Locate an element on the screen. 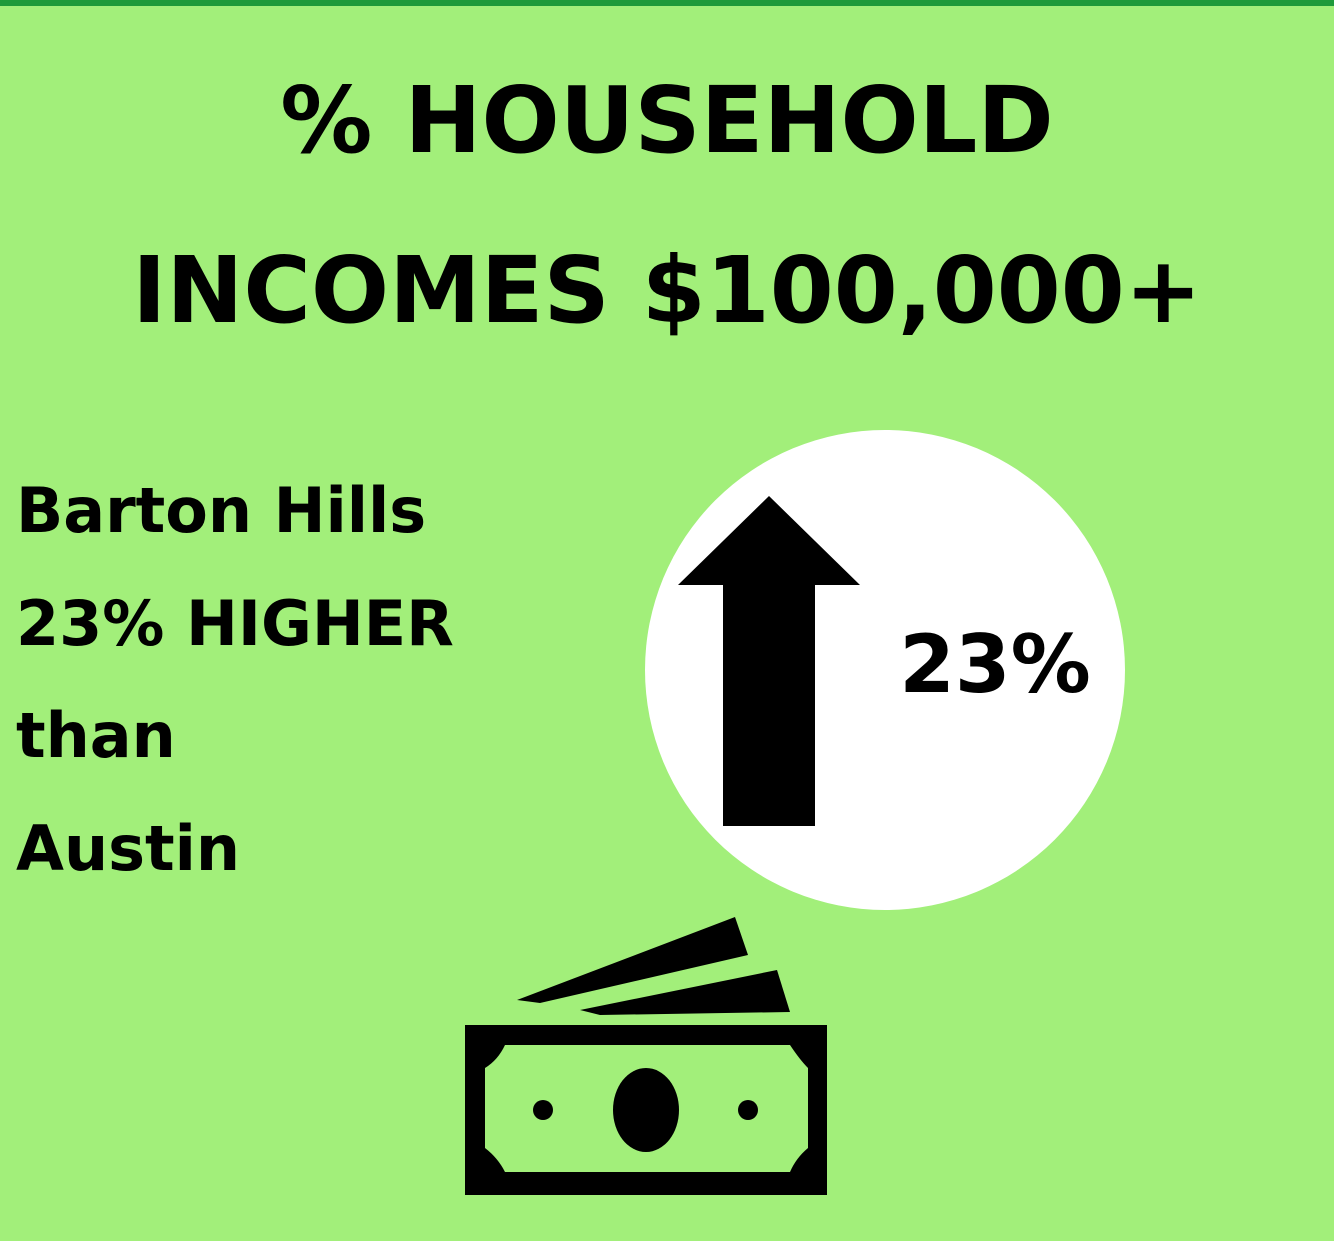  up-arrow is located at coordinates (769, 661).